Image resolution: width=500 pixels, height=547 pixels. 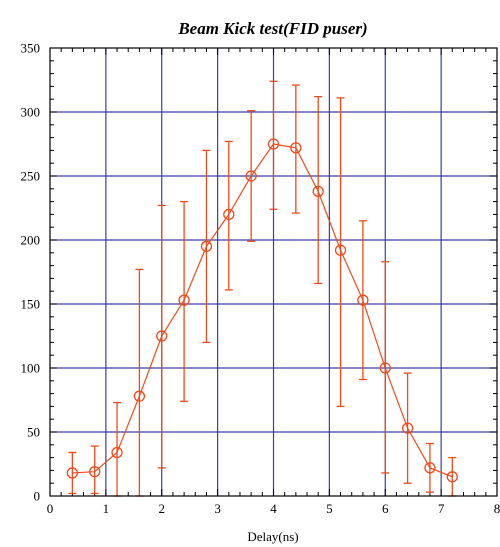 What do you see at coordinates (272, 28) in the screenshot?
I see `chart-title: Beam Kick test(FID puser)` at bounding box center [272, 28].